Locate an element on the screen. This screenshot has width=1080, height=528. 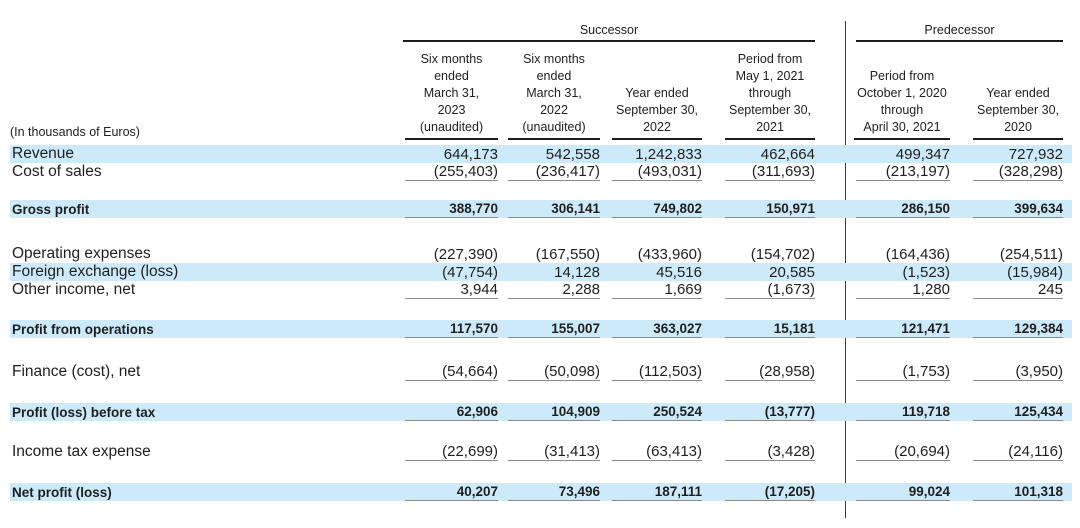
cell-value: (493,031) is located at coordinates (657, 172).